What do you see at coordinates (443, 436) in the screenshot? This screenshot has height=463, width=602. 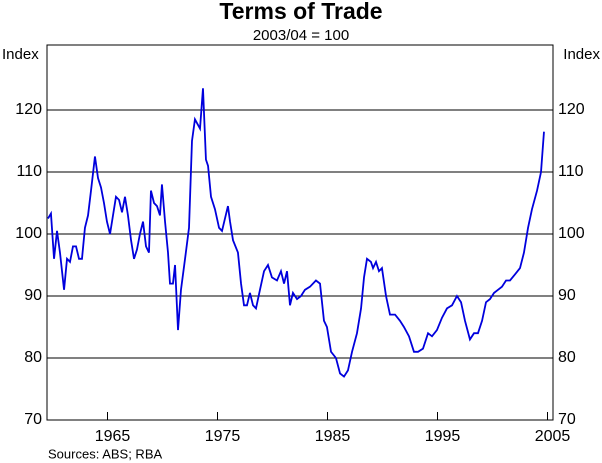 I see `x-tick-label: 1995` at bounding box center [443, 436].